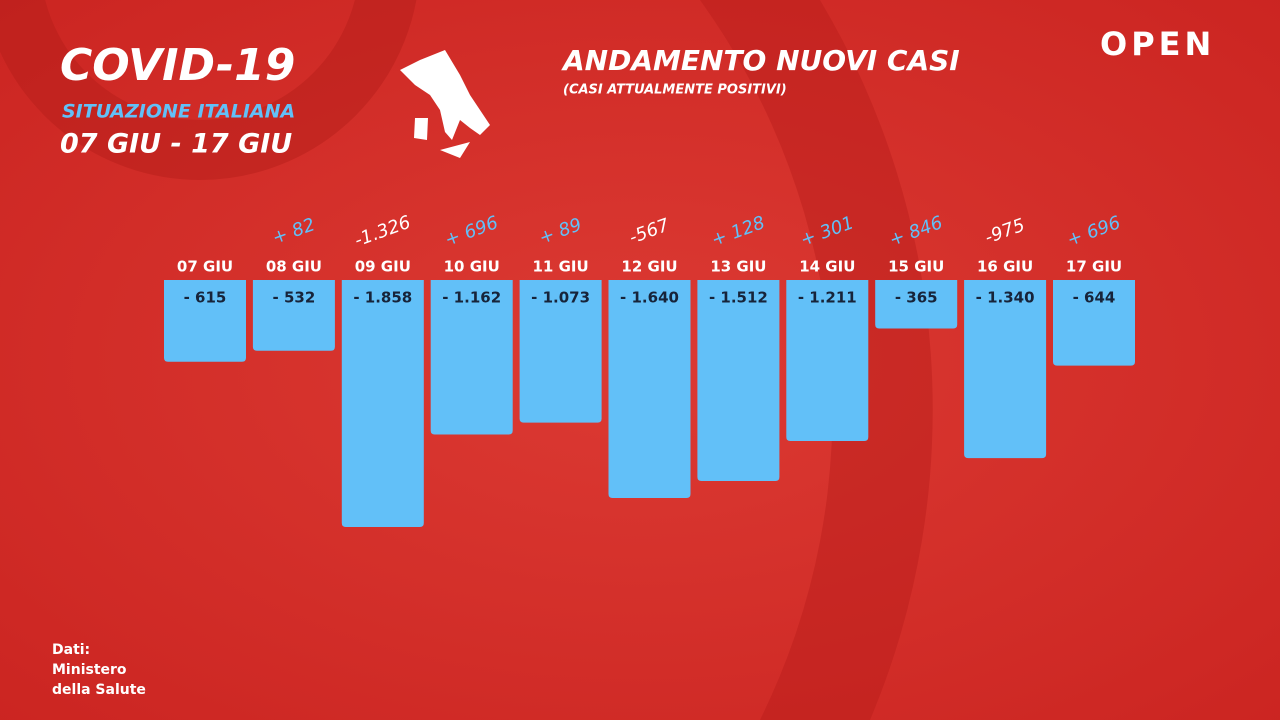  I want to click on value-label: - 644, so click(1094, 298).